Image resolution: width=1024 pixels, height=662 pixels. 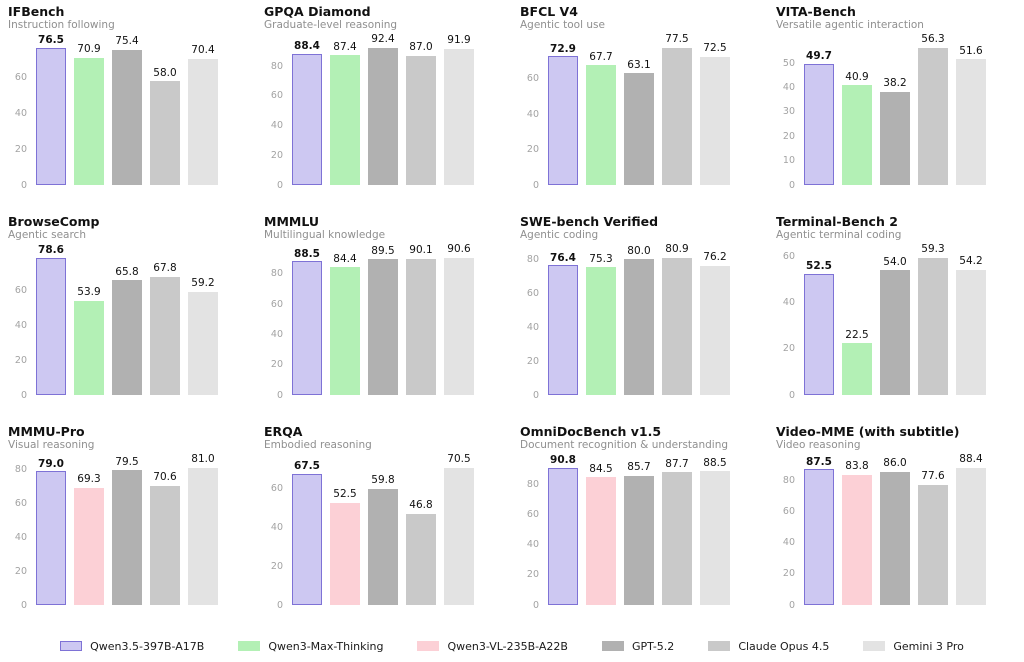 What do you see at coordinates (331, 25) in the screenshot?
I see `chart-subtitle: Graduate-level reasoning` at bounding box center [331, 25].